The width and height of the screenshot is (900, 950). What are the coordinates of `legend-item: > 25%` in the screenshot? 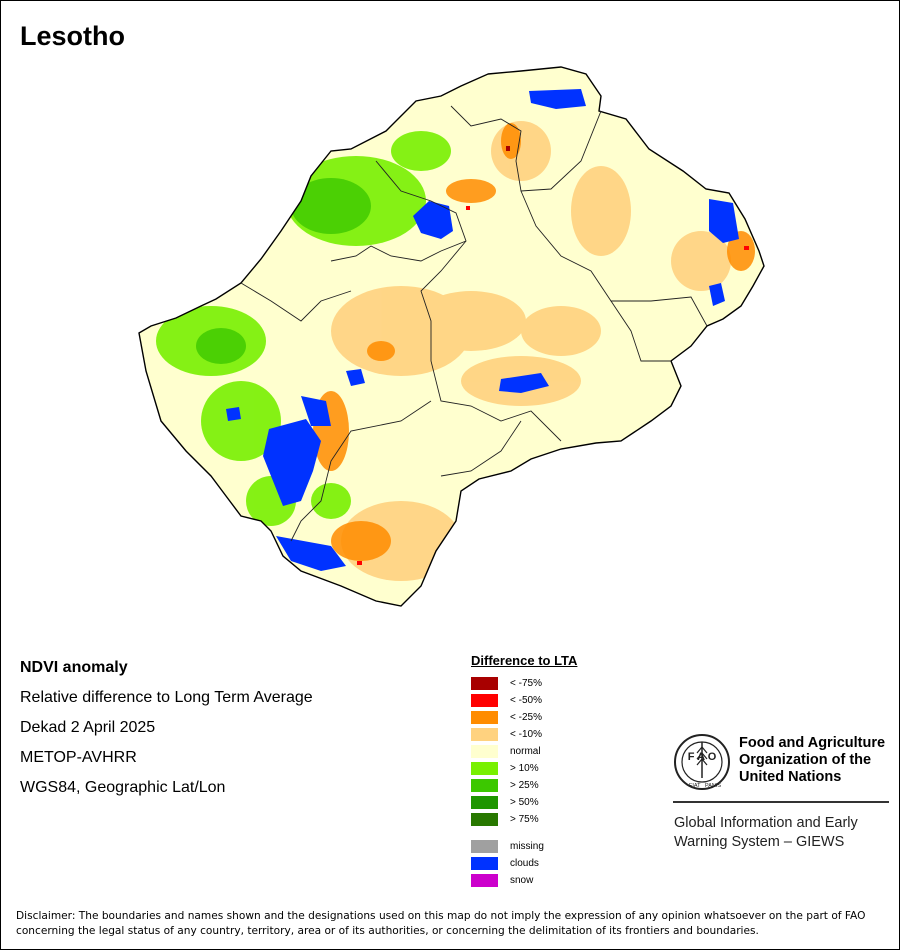 It's located at (524, 785).